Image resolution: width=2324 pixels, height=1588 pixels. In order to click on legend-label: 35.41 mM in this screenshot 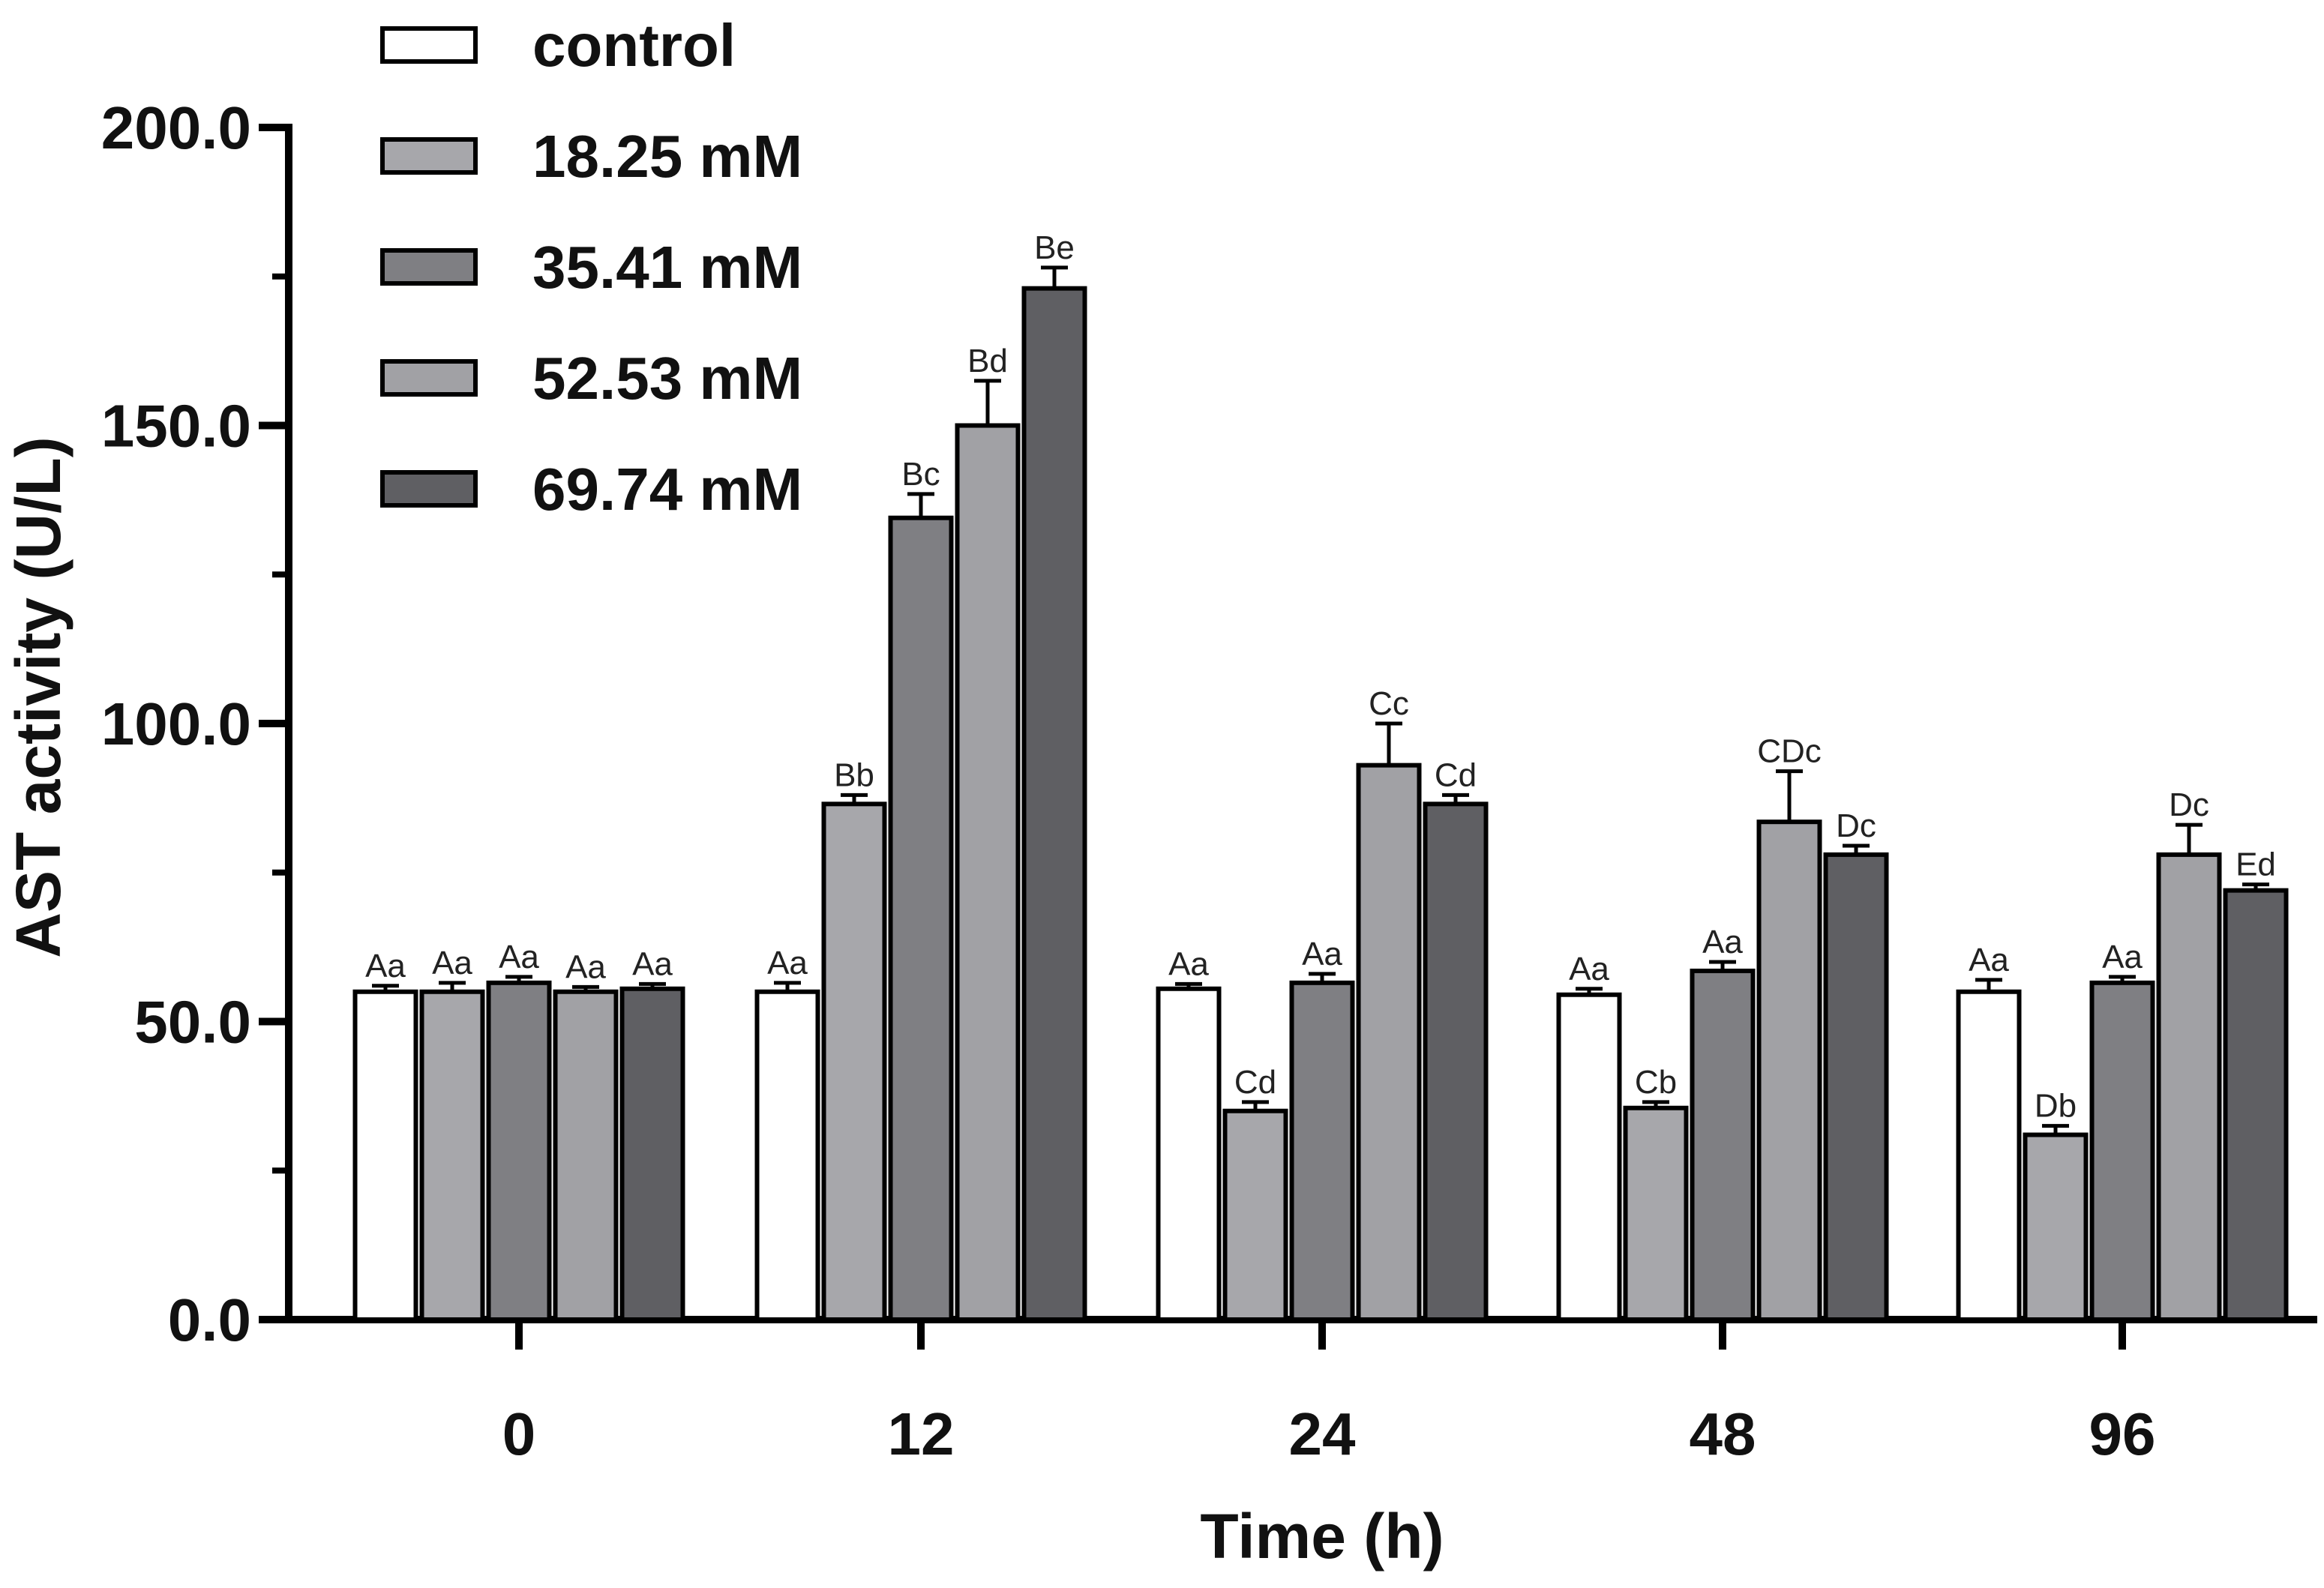, I will do `click(667, 267)`.